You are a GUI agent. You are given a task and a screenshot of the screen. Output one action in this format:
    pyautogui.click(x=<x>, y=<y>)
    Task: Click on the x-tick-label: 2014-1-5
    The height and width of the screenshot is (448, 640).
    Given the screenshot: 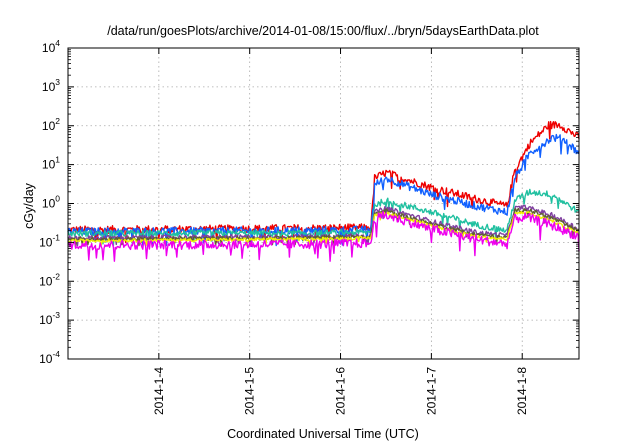 What is the action you would take?
    pyautogui.click(x=250, y=391)
    